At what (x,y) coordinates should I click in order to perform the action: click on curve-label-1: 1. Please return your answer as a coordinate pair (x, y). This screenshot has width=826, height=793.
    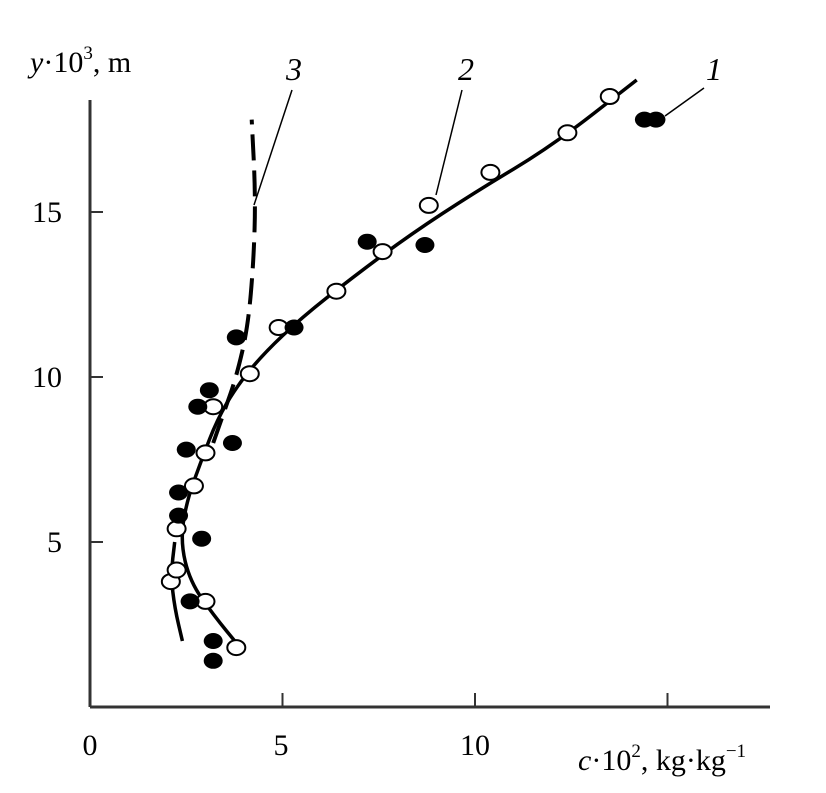
    Looking at the image, I should click on (714, 69).